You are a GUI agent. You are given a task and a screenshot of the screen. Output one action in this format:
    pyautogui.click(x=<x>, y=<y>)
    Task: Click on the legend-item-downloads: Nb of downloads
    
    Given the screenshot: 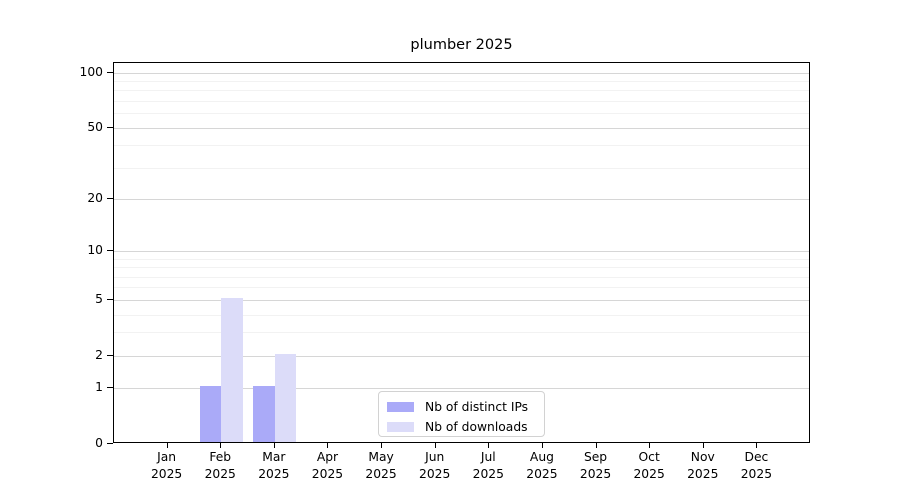 What is the action you would take?
    pyautogui.click(x=465, y=426)
    